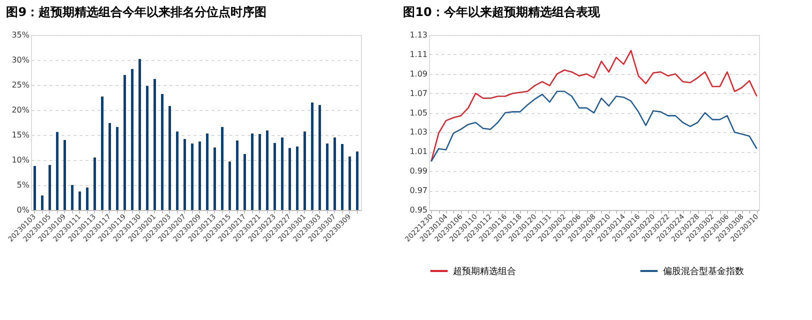  Describe the element at coordinates (136, 12) in the screenshot. I see `chart-title: 图9：超预期精选组合今年以来排名分位点时序图` at that location.